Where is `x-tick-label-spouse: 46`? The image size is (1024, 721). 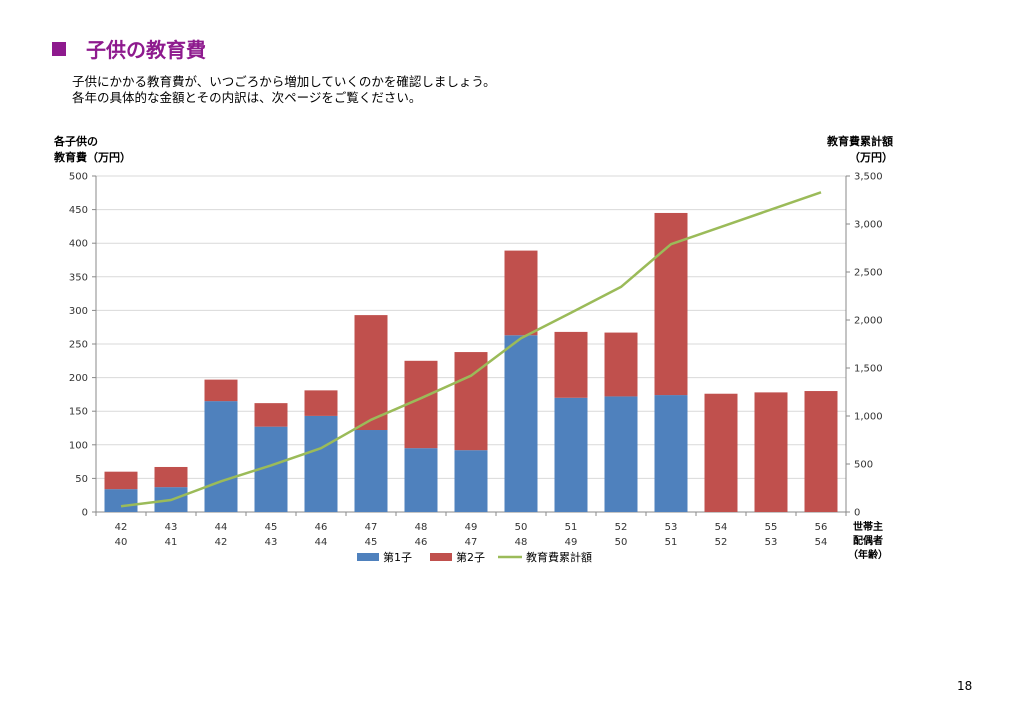
x-tick-label-spouse: 46 is located at coordinates (421, 542).